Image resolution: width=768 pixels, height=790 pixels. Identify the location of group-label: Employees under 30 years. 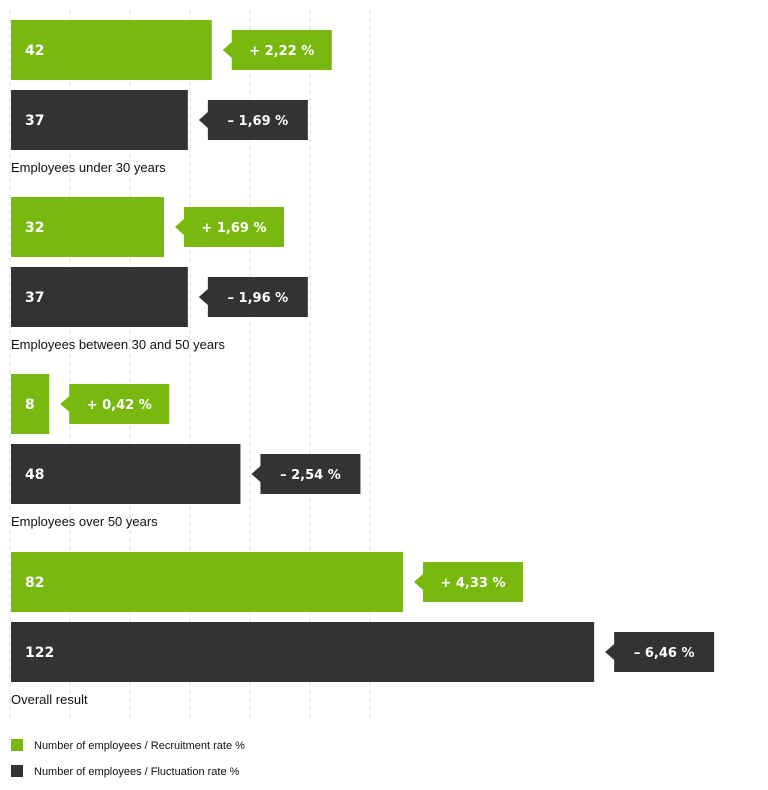
(88, 167).